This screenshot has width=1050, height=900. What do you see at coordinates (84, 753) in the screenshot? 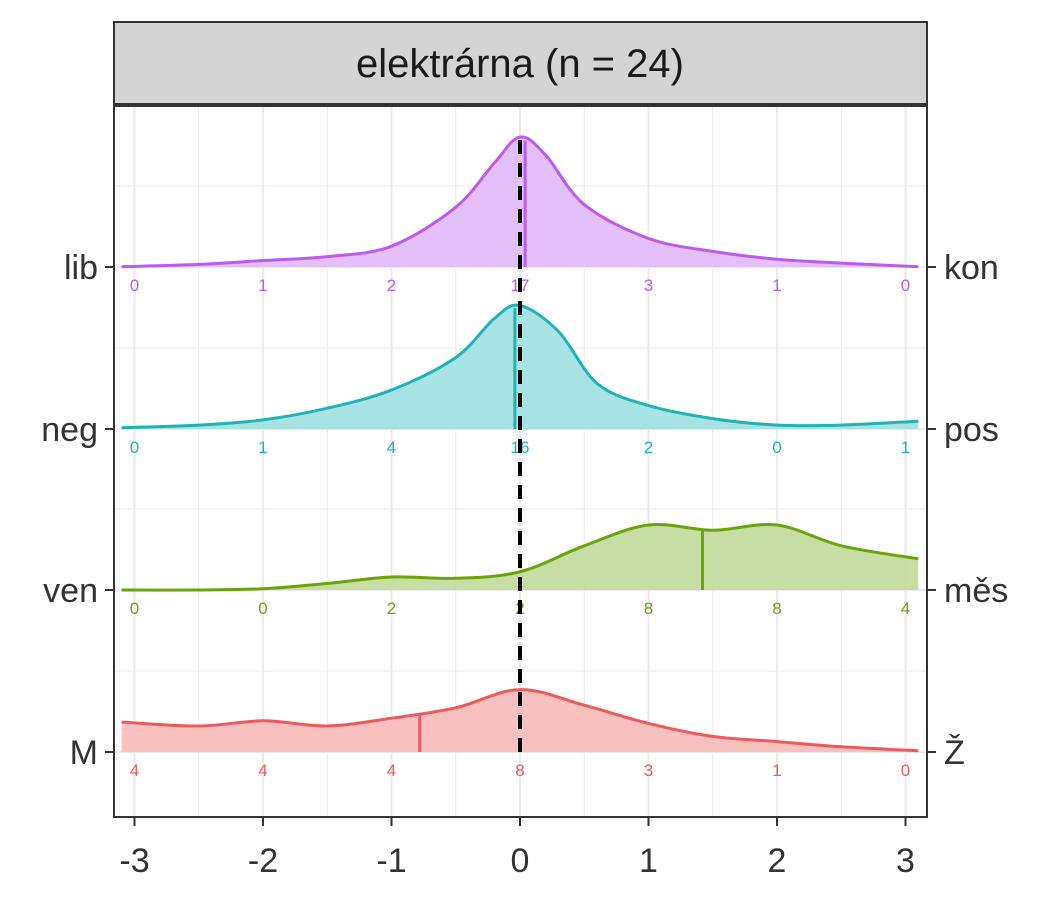
I see `y-label-left: M` at bounding box center [84, 753].